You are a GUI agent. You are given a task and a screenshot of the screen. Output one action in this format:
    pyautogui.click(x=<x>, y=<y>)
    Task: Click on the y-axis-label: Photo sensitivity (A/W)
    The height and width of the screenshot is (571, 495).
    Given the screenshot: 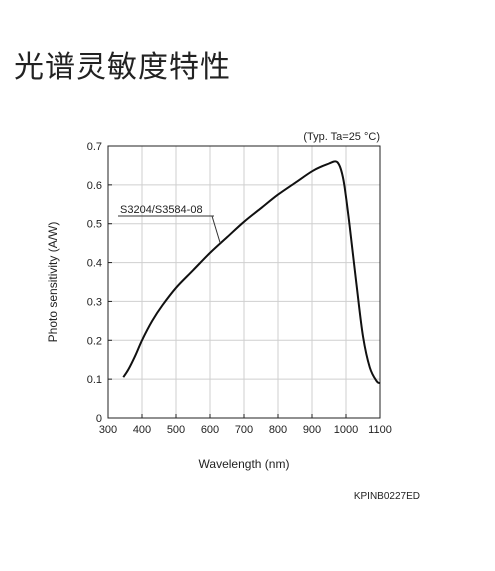 What is the action you would take?
    pyautogui.click(x=53, y=282)
    